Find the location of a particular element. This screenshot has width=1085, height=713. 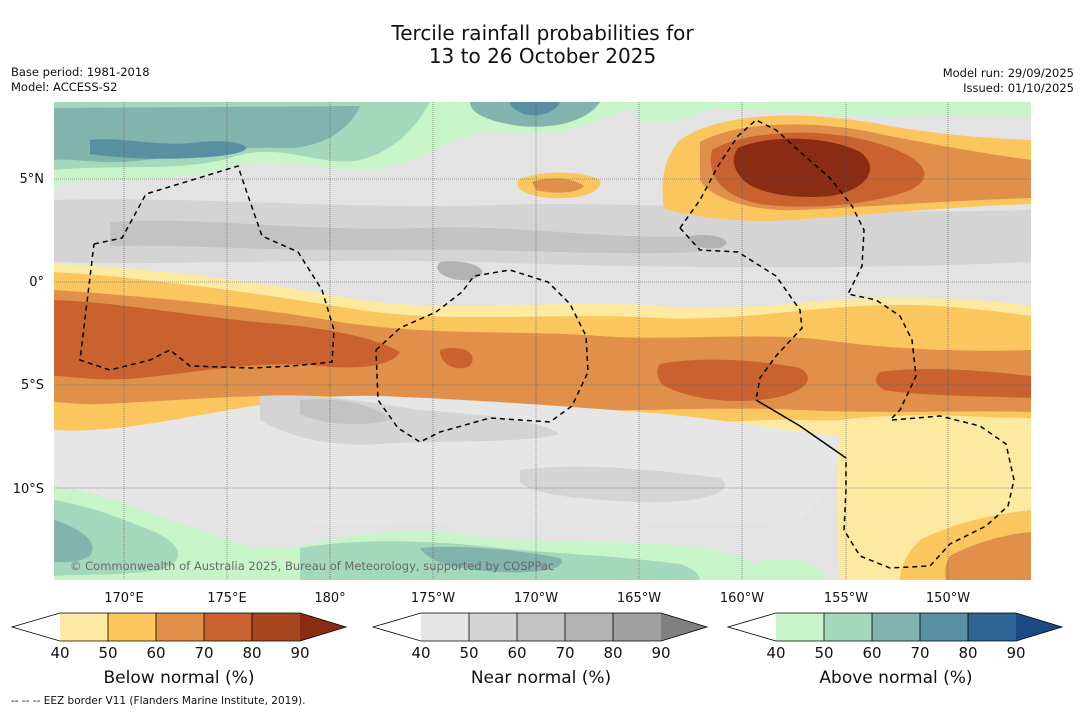

cbar-below-title: Below normal (%) is located at coordinates (179, 678).